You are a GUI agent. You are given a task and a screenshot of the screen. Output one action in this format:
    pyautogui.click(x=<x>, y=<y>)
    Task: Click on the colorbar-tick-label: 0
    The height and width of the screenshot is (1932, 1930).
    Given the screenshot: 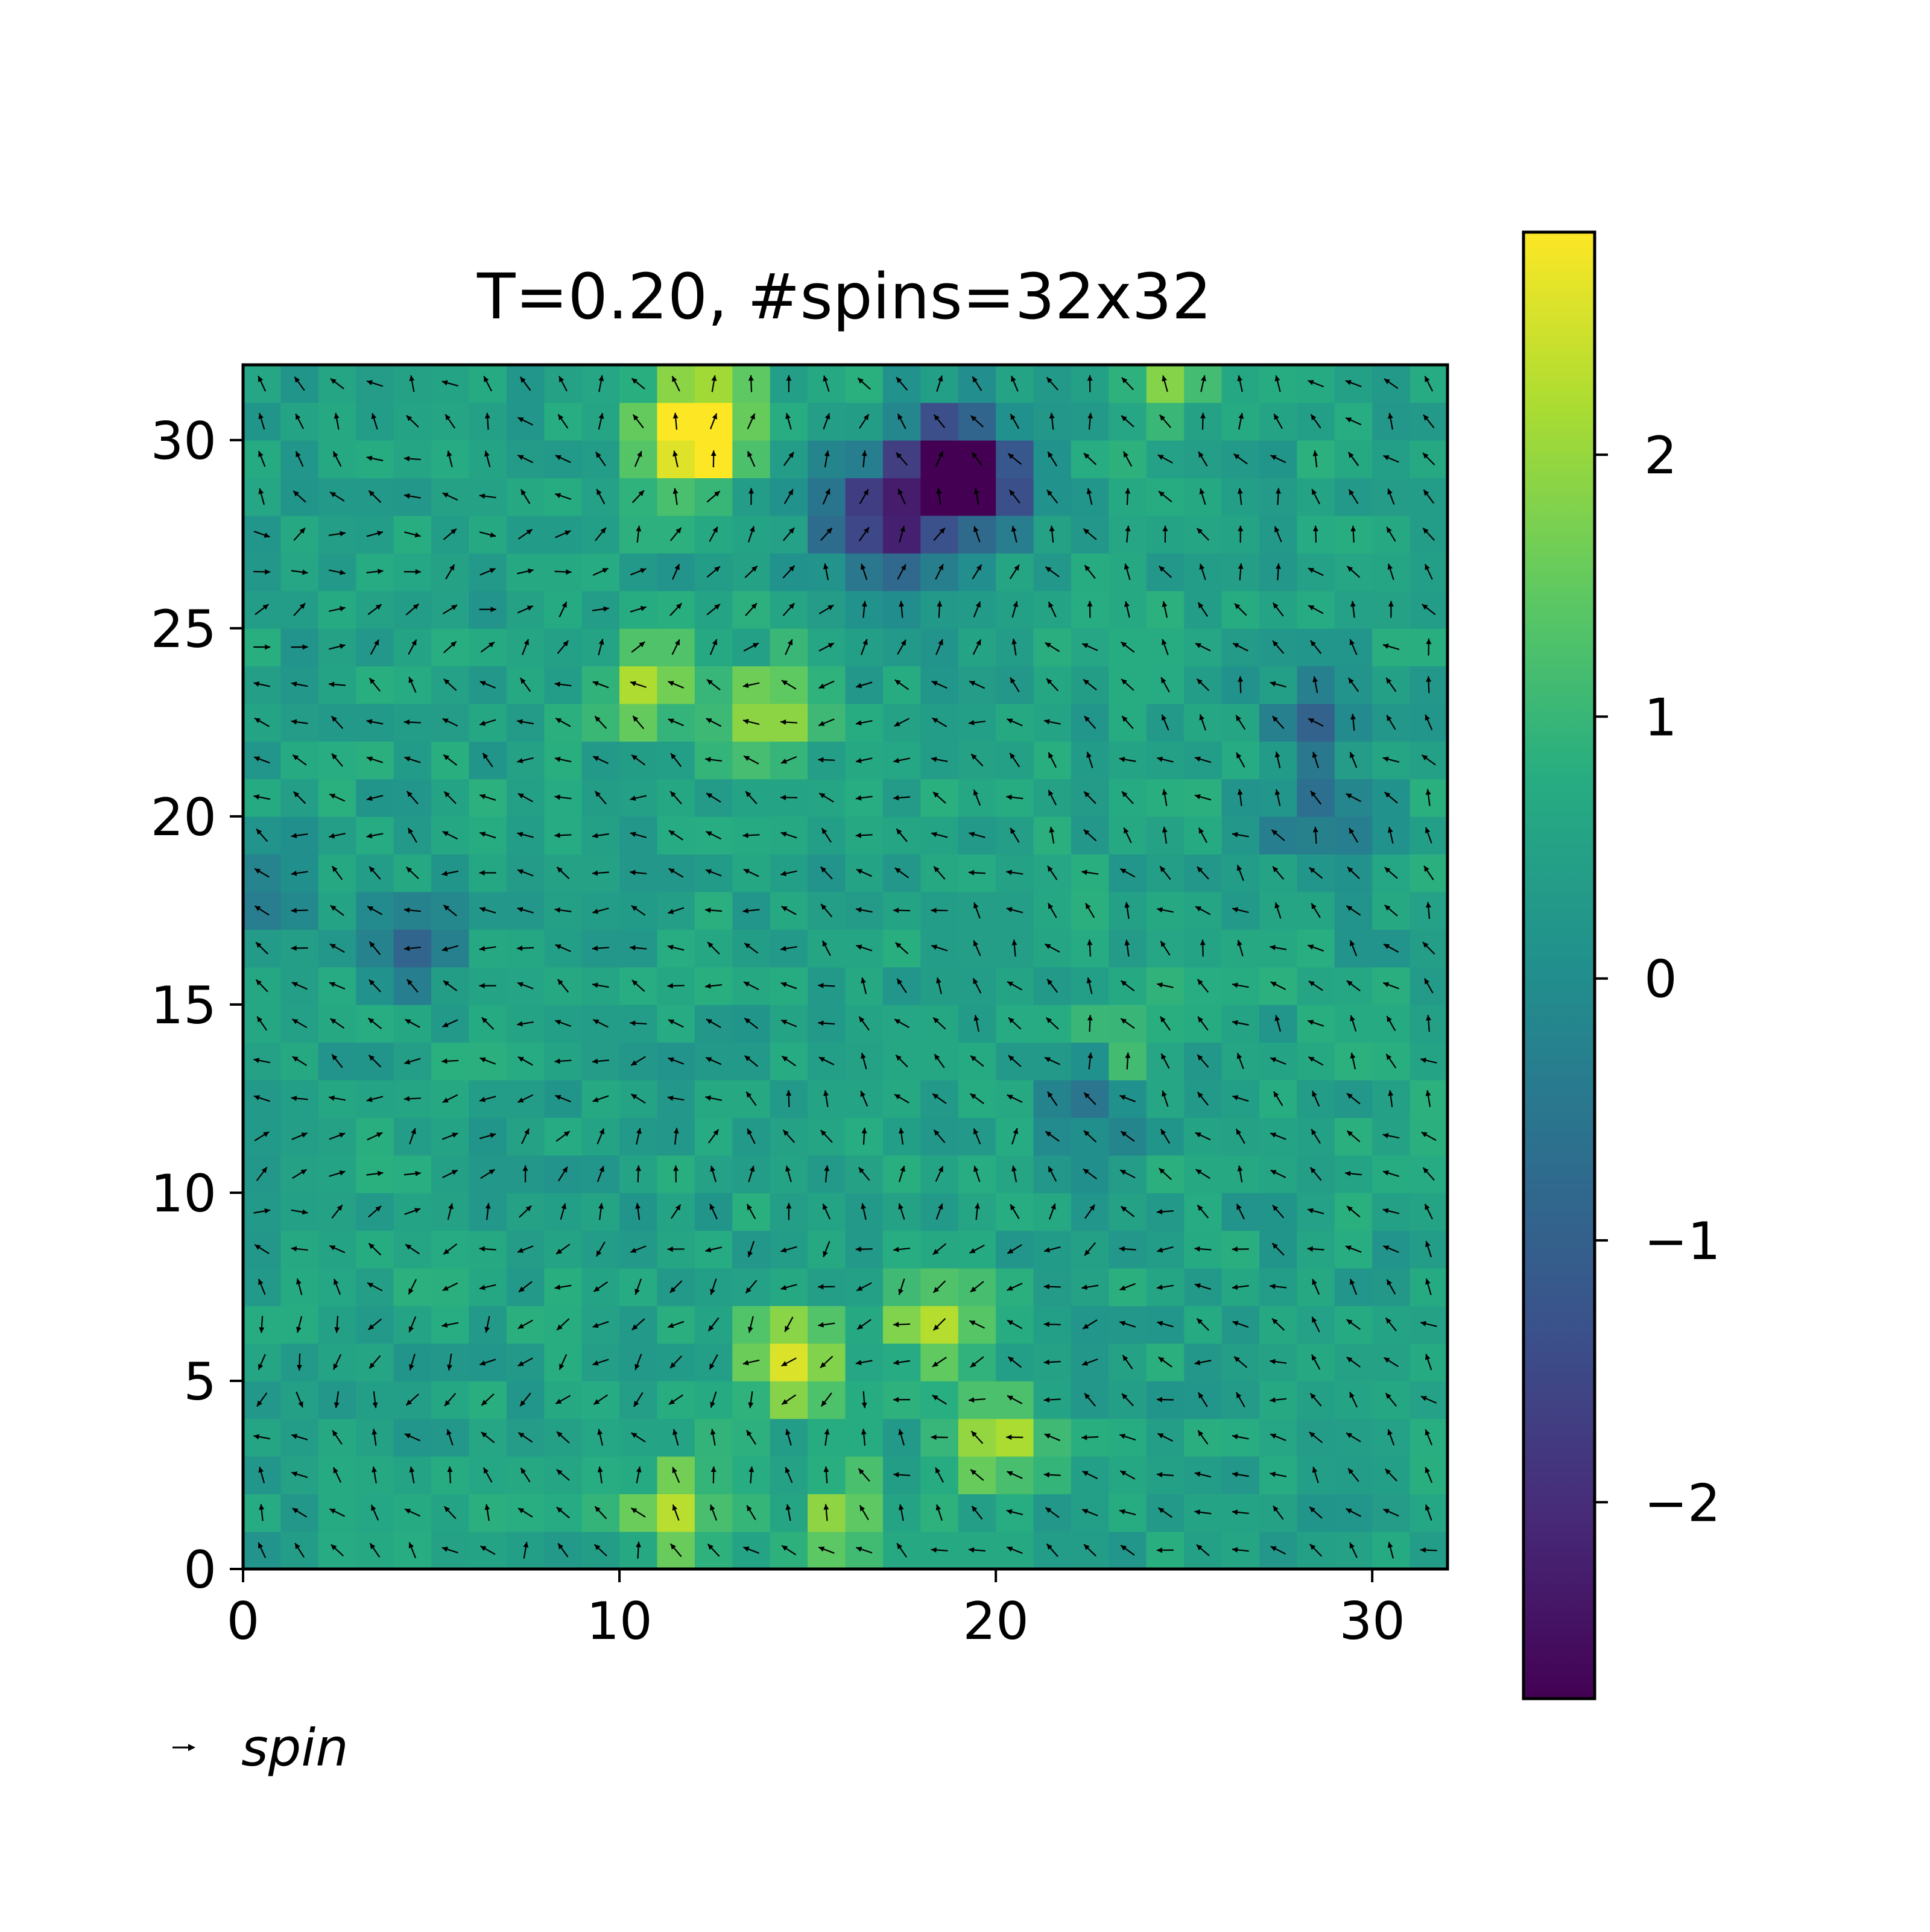 What is the action you would take?
    pyautogui.click(x=1660, y=980)
    